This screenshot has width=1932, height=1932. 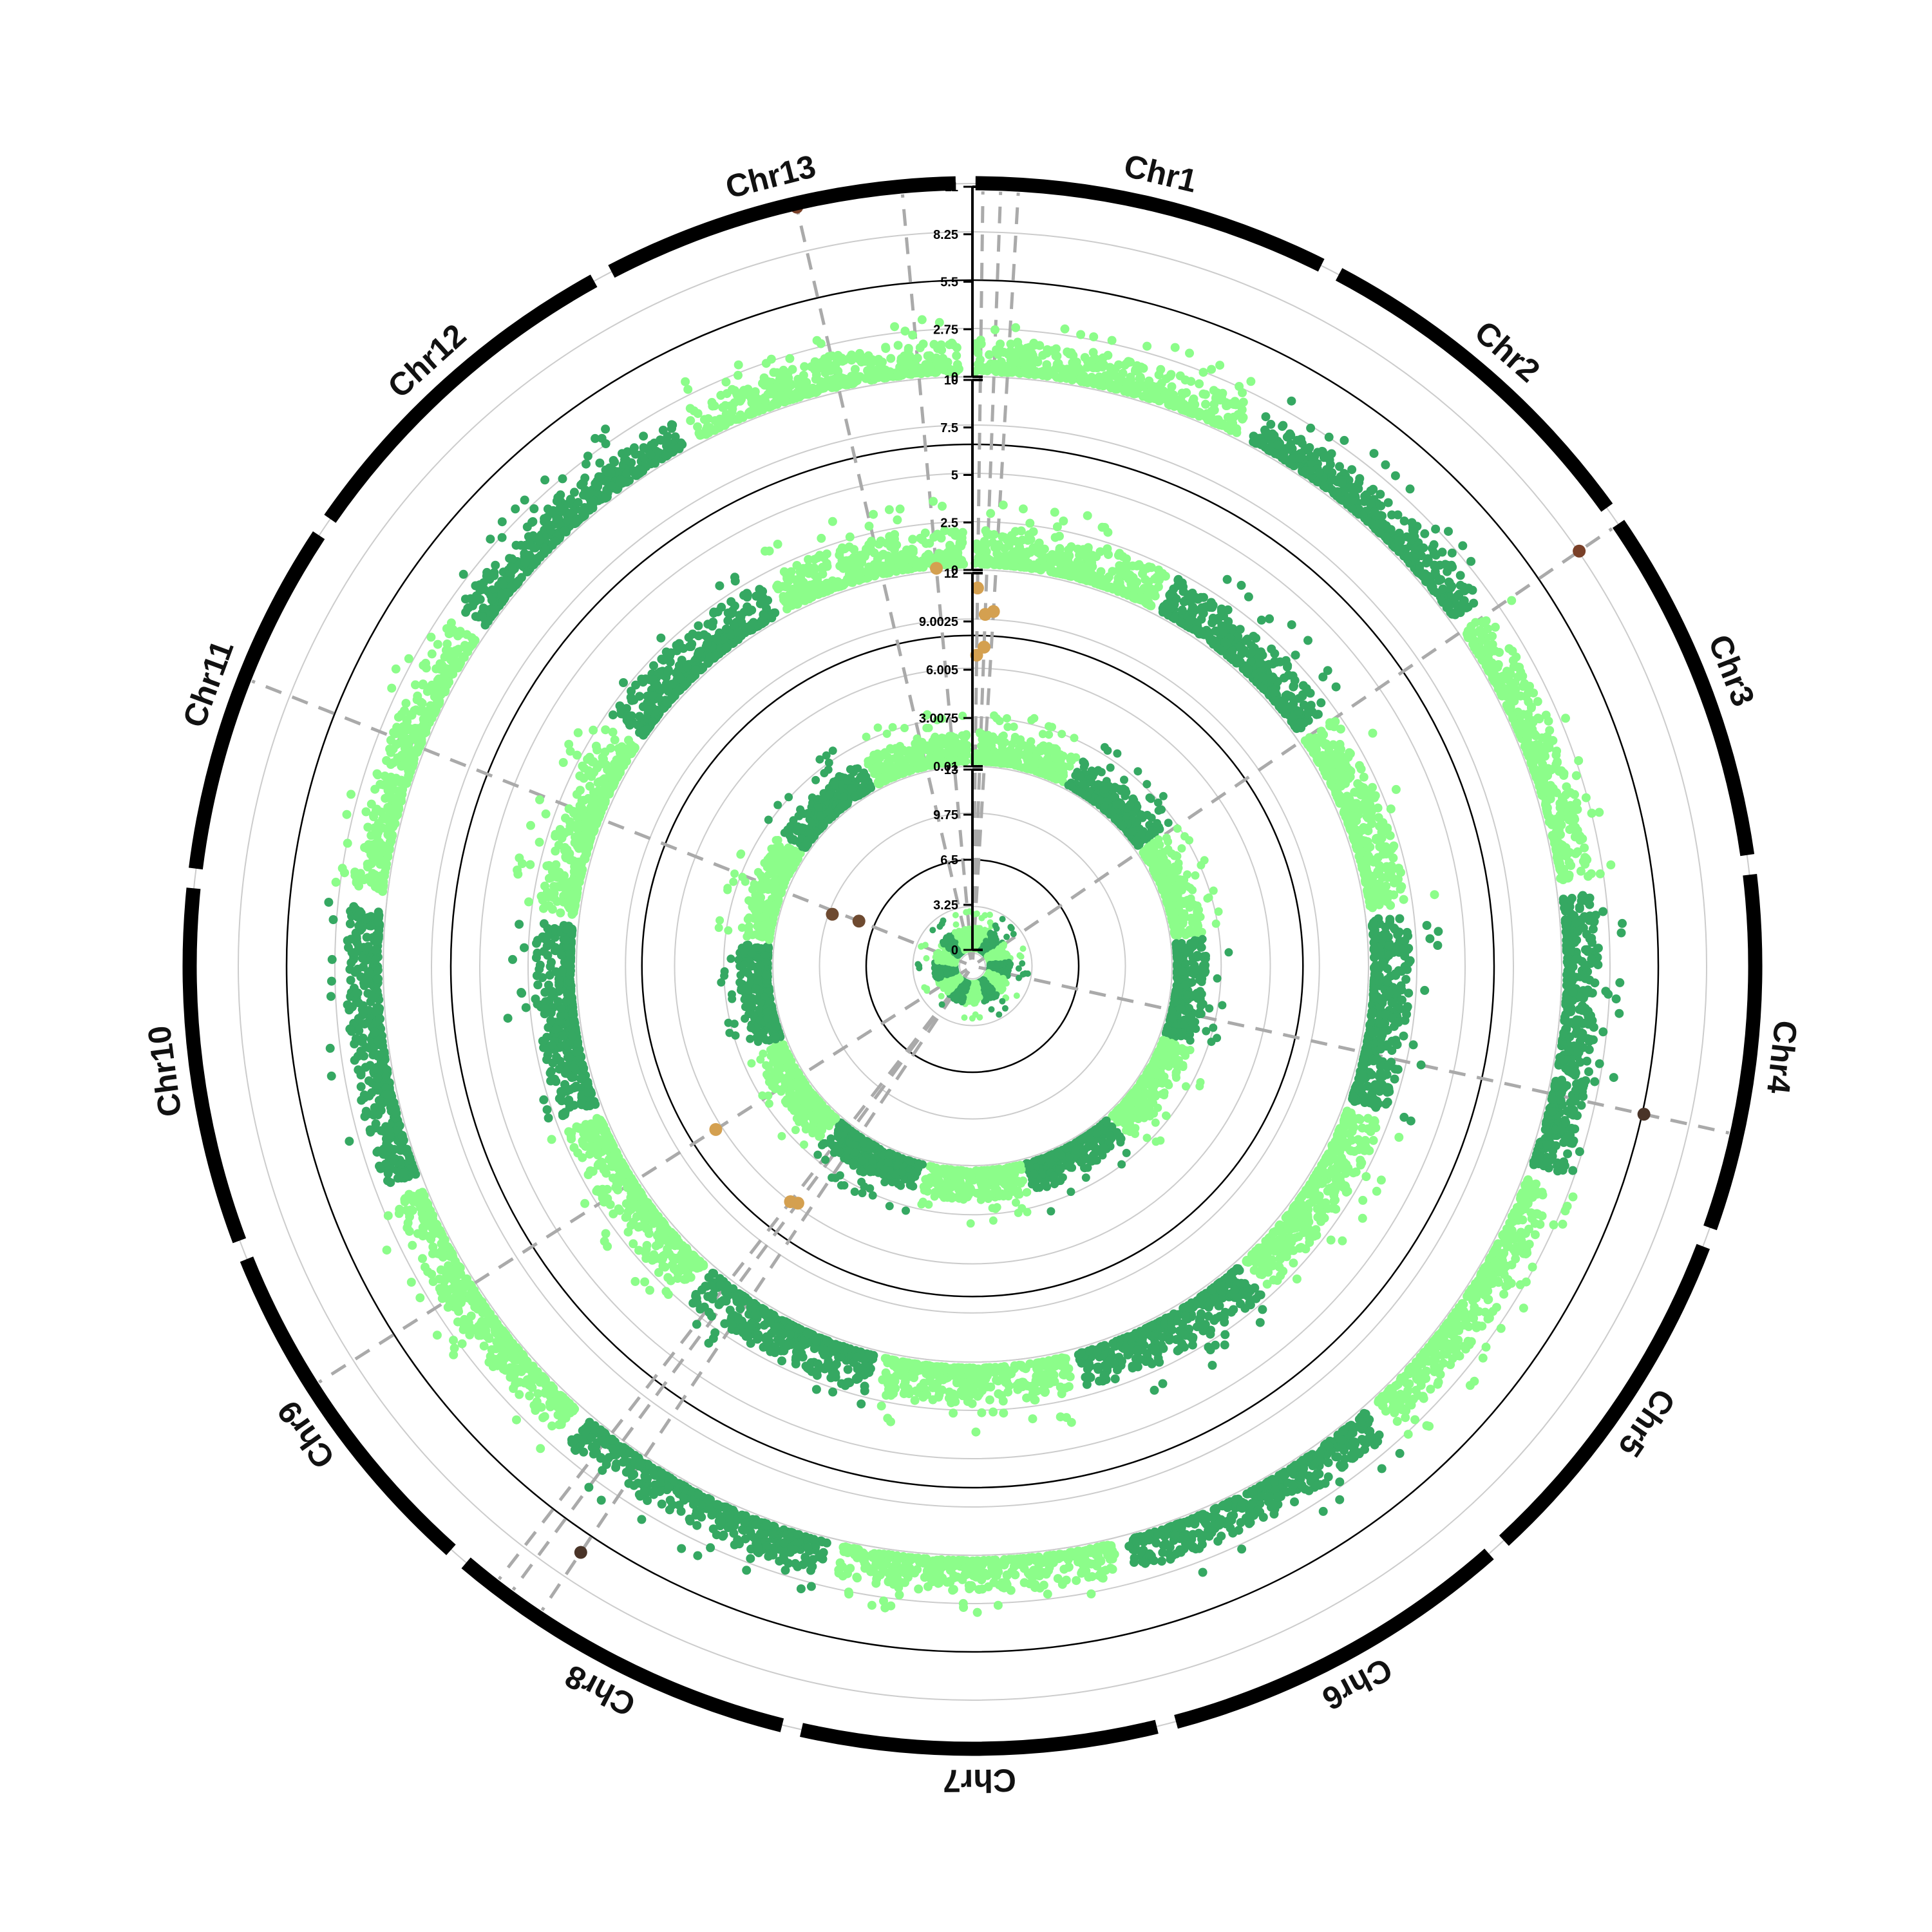 I want to click on points-track1-chr3, so click(x=1539, y=740).